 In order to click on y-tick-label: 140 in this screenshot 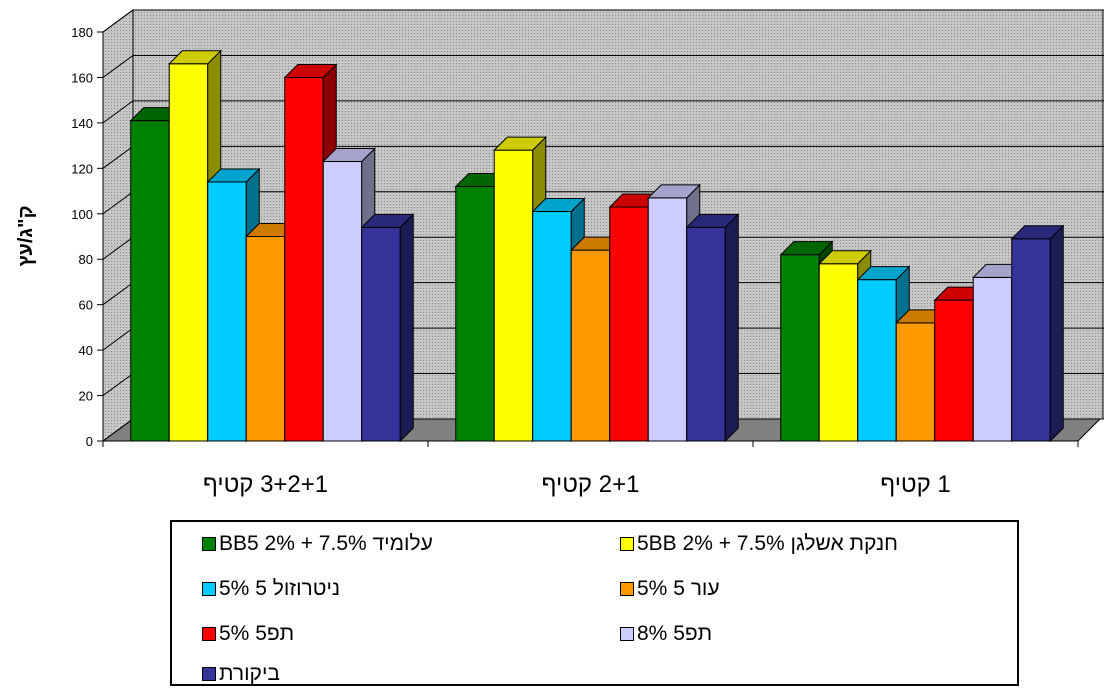, I will do `click(82, 123)`.